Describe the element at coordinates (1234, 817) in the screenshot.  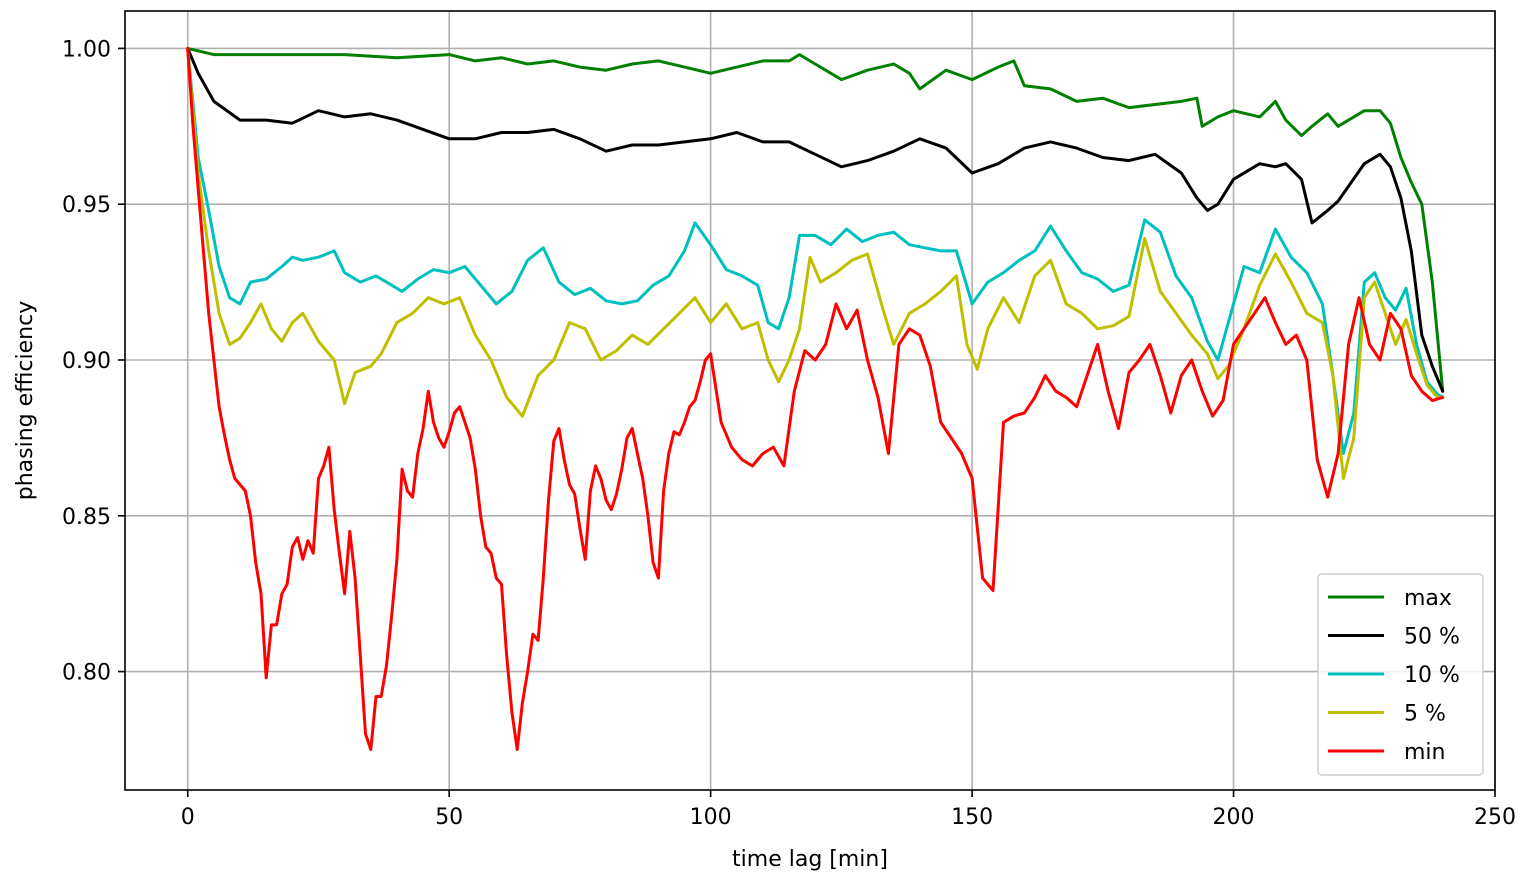
I see `x-tick-label: 200` at that location.